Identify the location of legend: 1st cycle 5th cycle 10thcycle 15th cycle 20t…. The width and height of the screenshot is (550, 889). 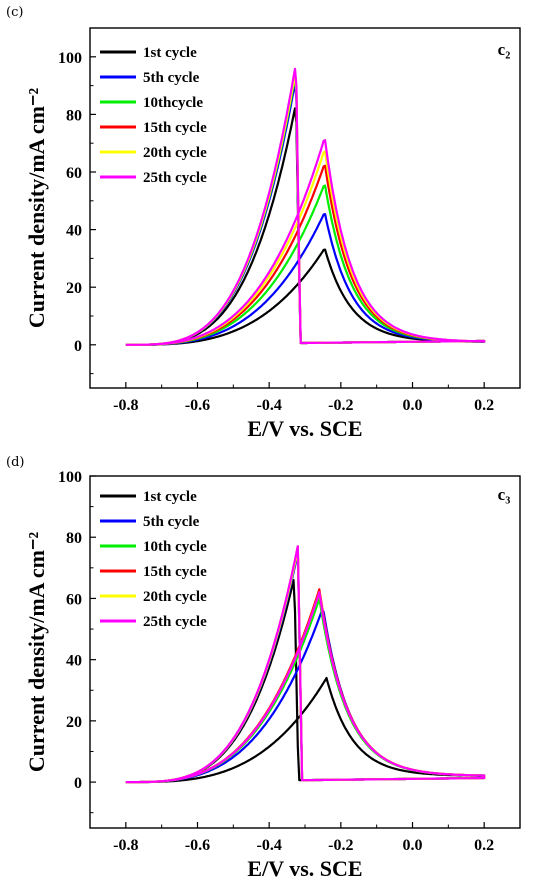
(153, 115).